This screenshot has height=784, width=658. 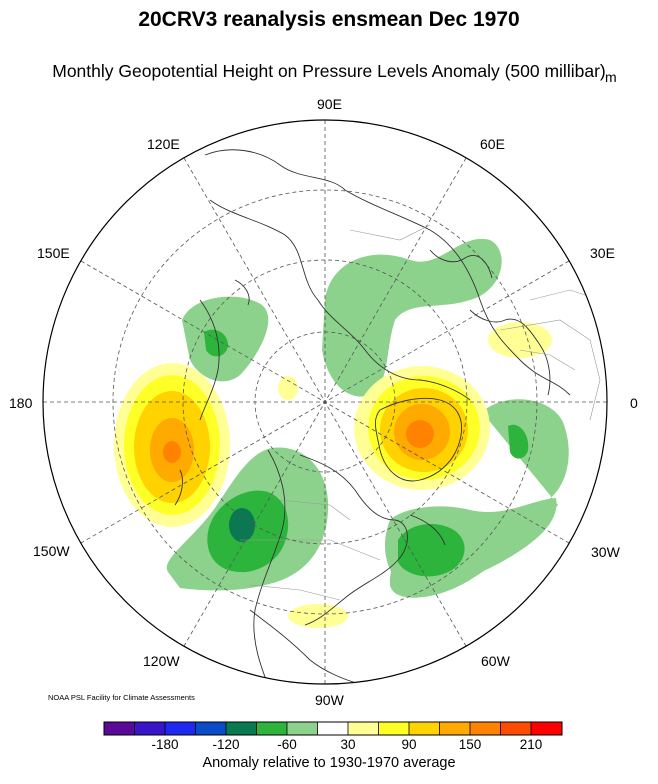 I want to click on lon-label-150w: 150W, so click(x=51, y=551).